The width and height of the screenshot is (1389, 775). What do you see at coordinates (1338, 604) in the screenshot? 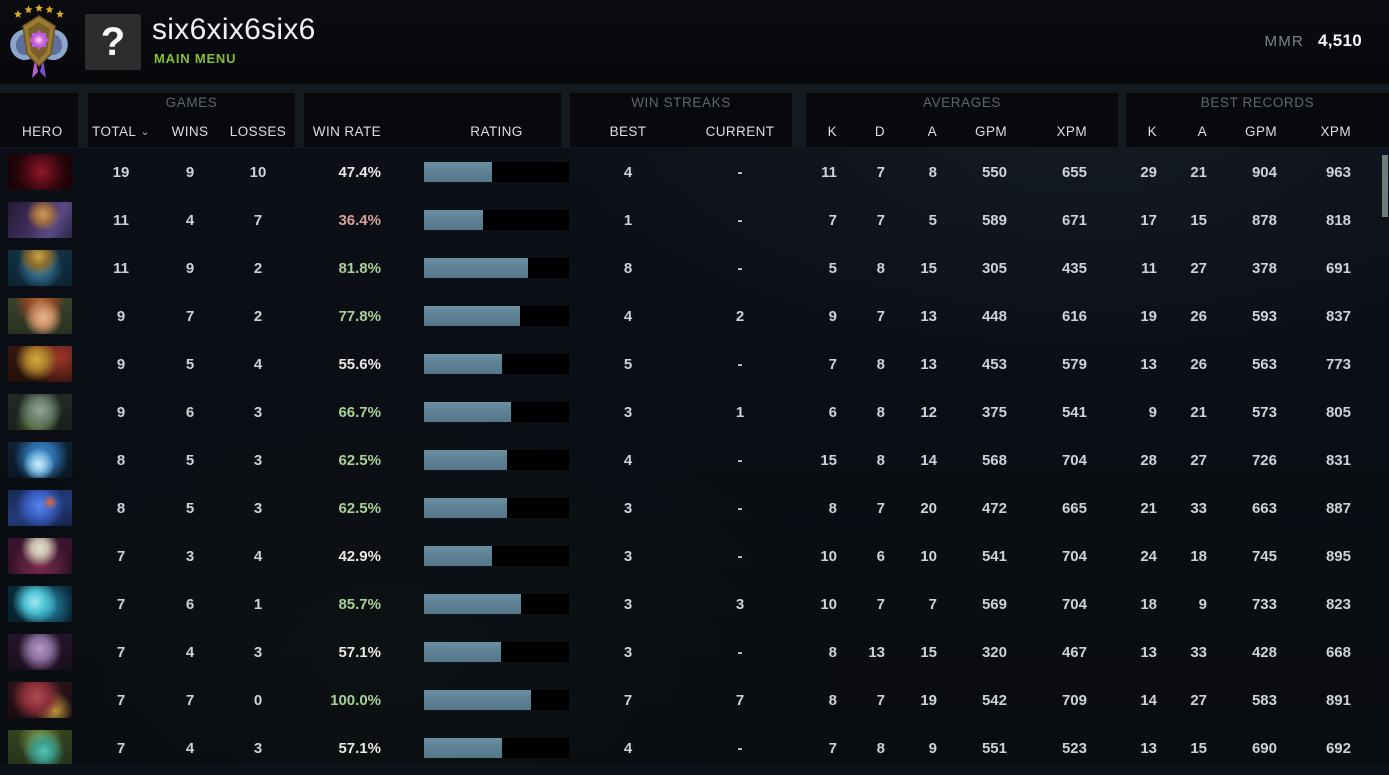
I see `best-xpm-cell: 823` at bounding box center [1338, 604].